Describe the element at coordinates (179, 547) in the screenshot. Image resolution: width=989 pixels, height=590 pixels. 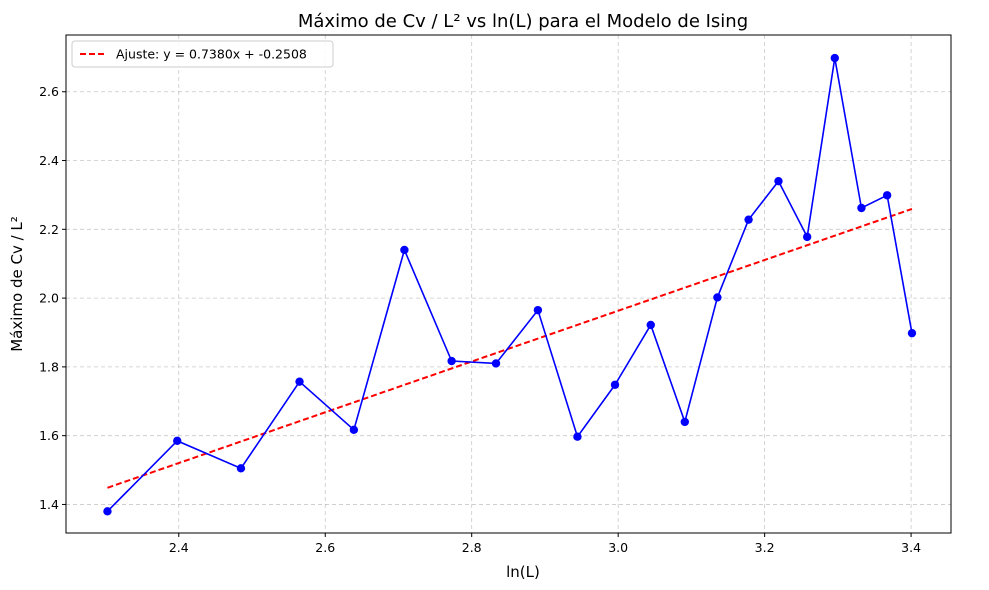
I see `x-tick-label: 2.4` at that location.